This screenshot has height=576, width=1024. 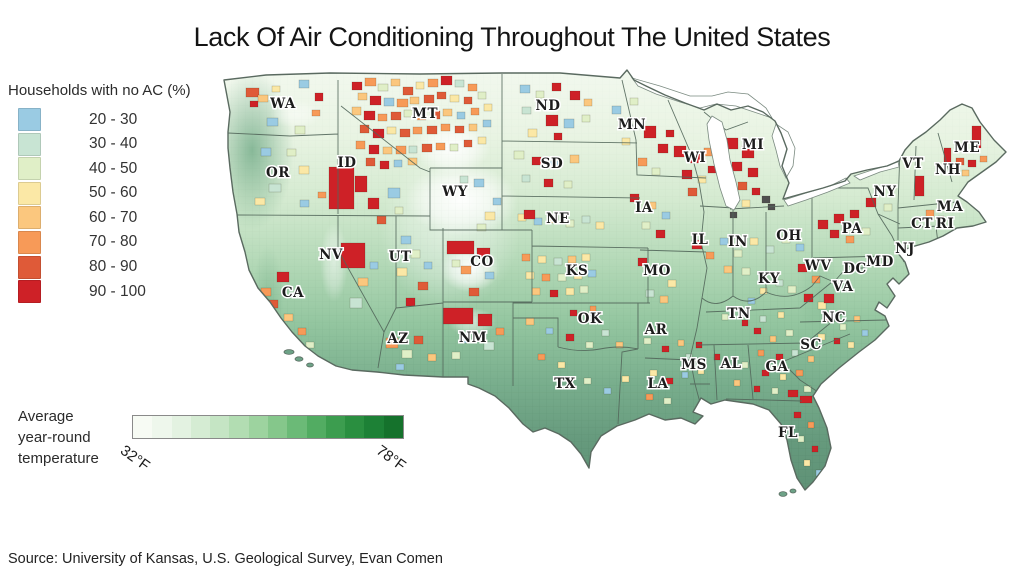 I want to click on state-label-oh: OH, so click(x=789, y=236).